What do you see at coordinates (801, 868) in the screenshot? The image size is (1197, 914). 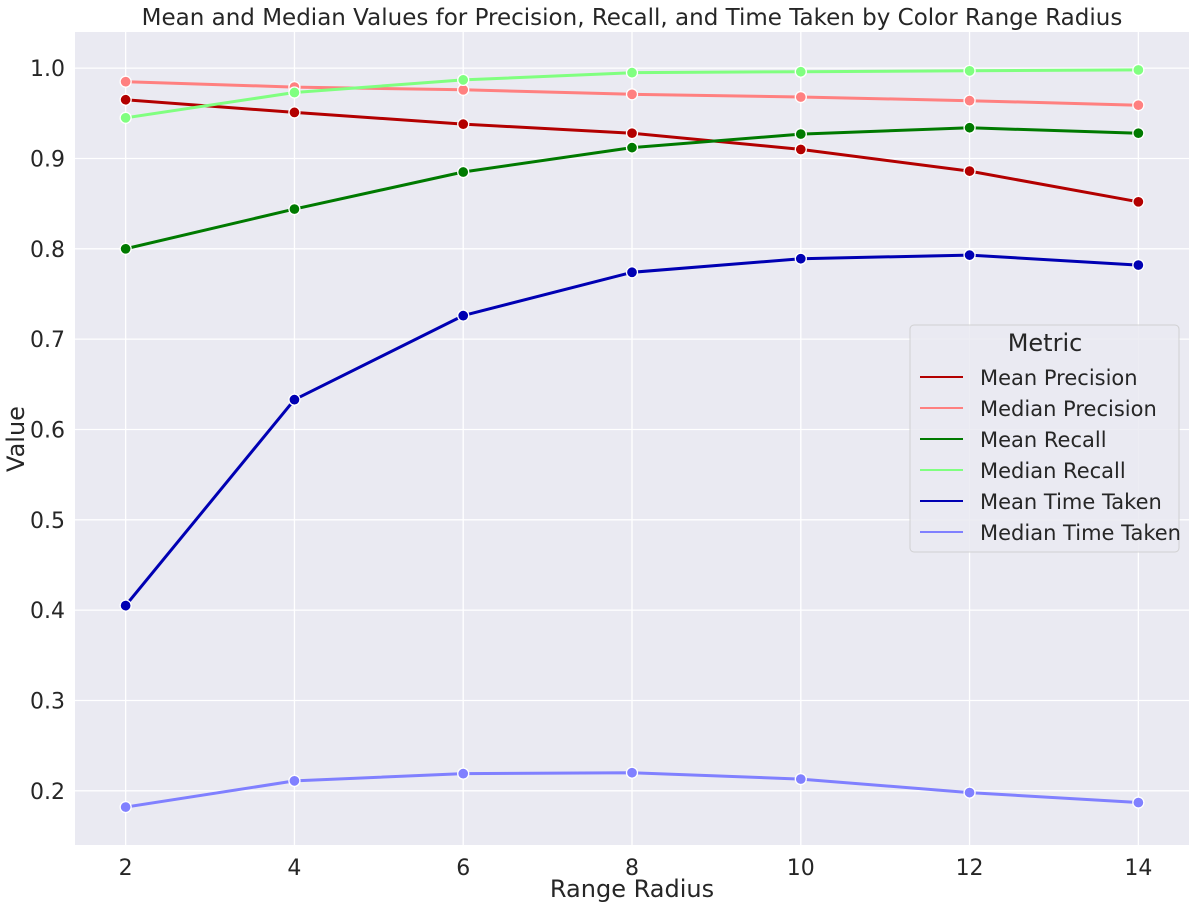 I see `x-tick-label: 10` at bounding box center [801, 868].